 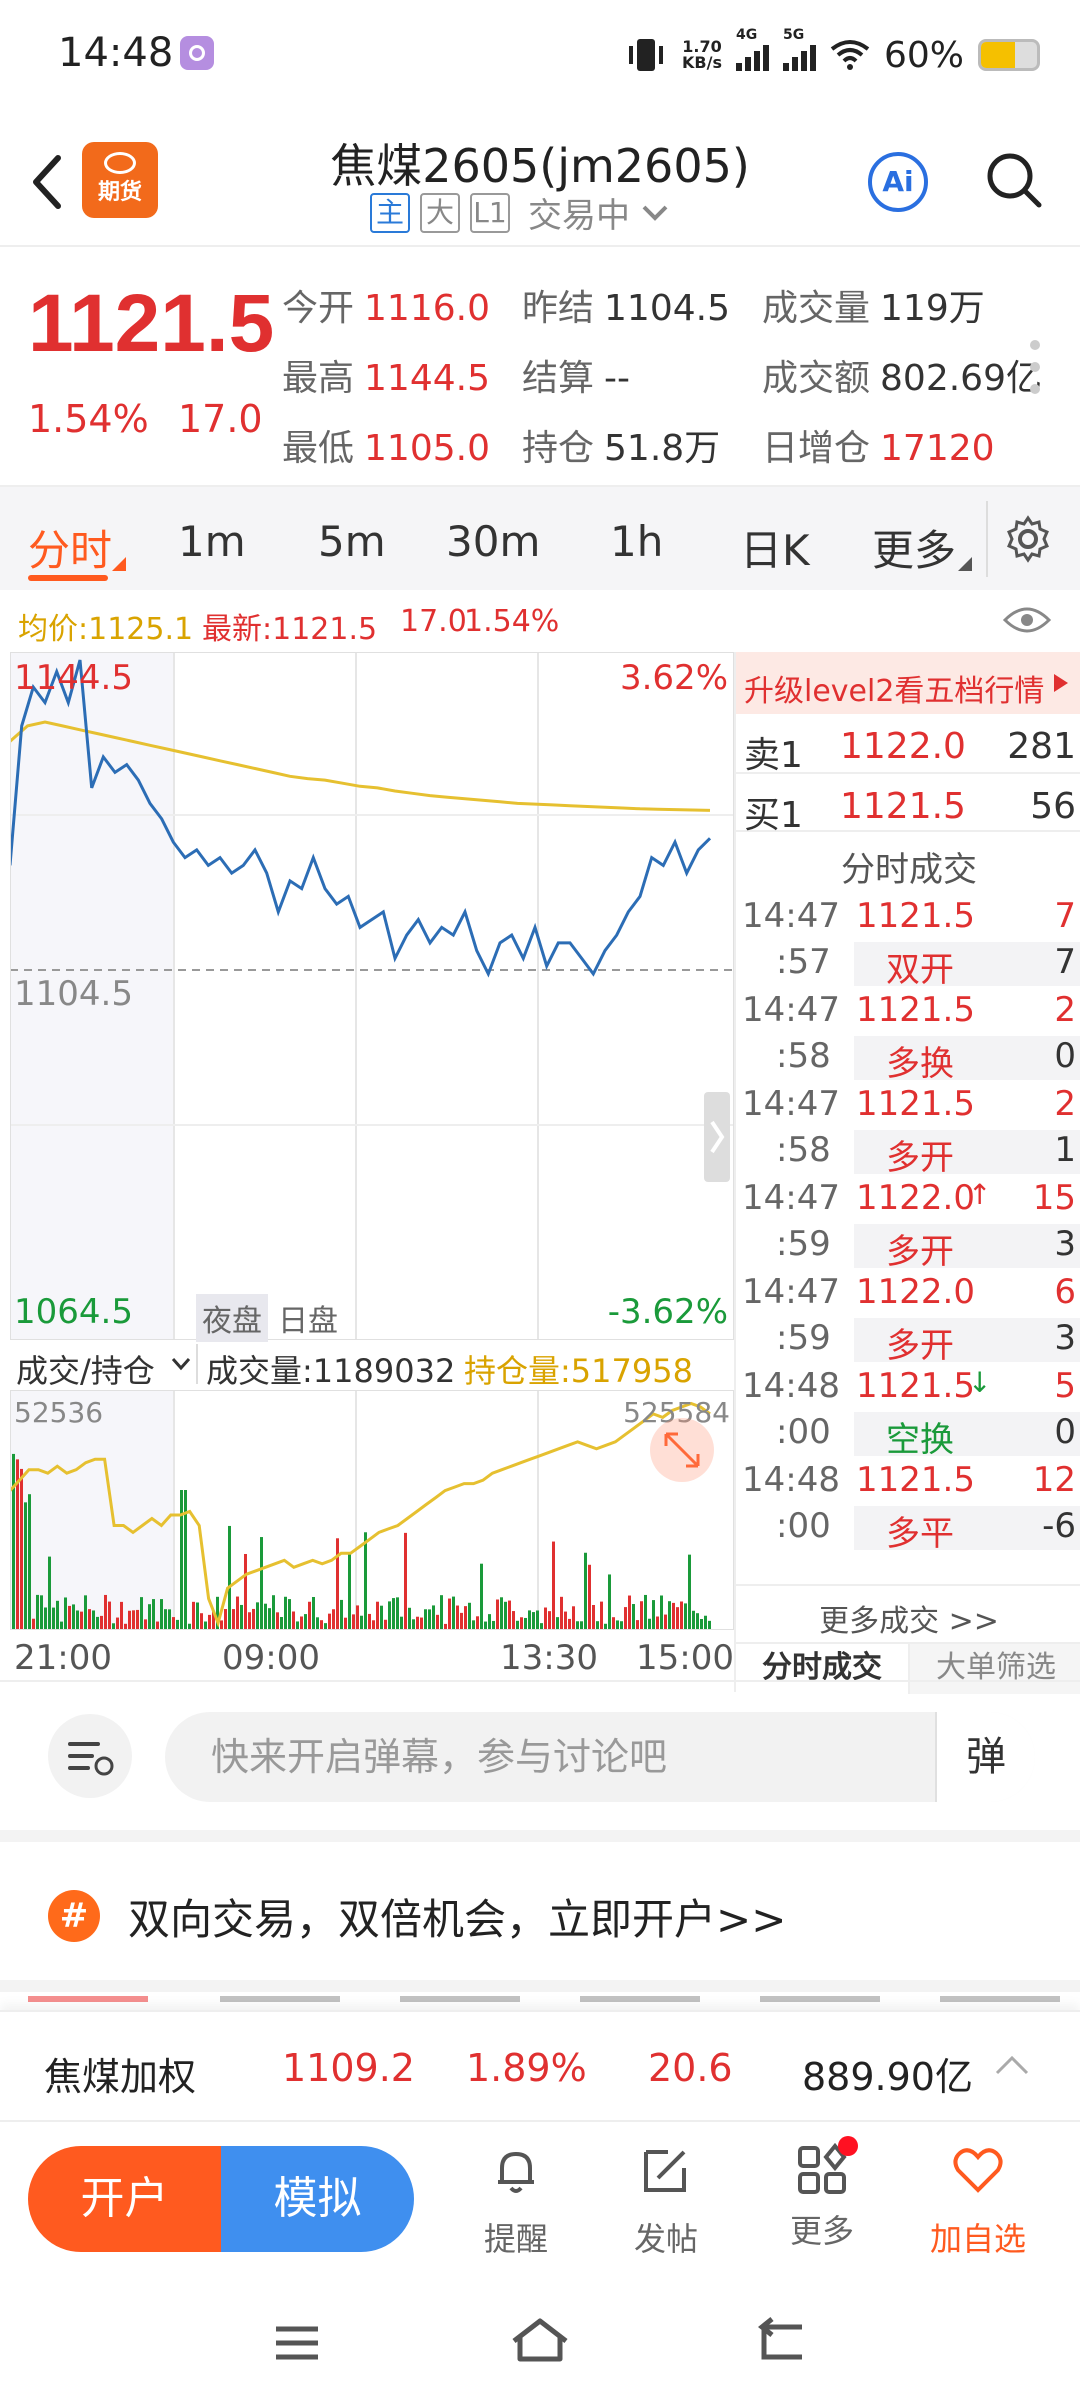 What do you see at coordinates (682, 1450) in the screenshot?
I see `expand-icon` at bounding box center [682, 1450].